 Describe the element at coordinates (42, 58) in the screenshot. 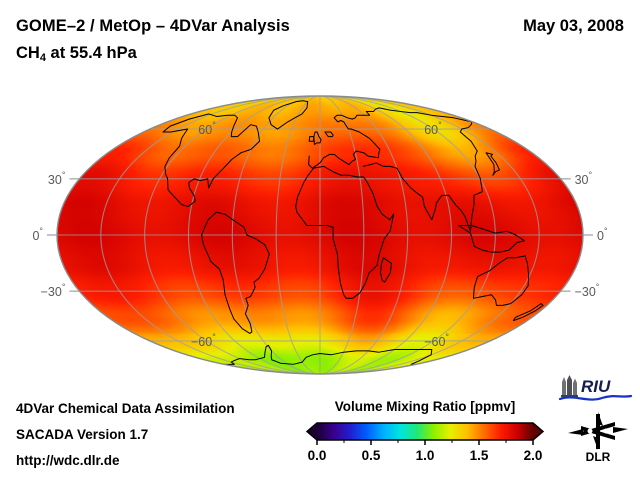

I see `species-subscript: 4` at that location.